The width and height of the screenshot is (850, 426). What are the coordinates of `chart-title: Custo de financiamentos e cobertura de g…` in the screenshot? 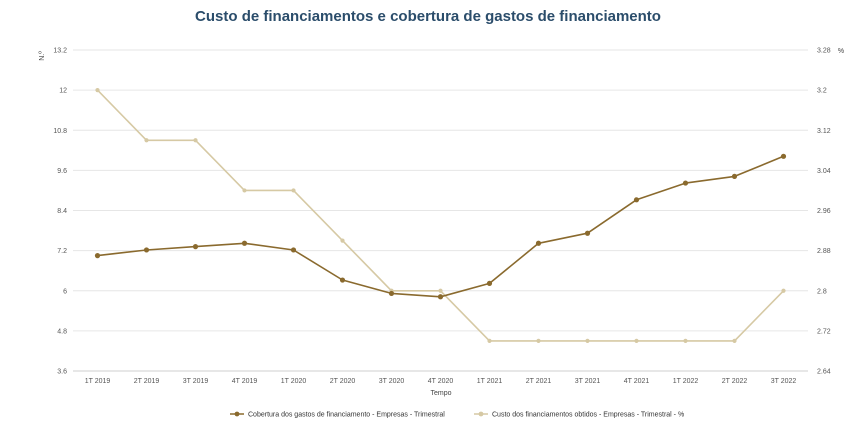 It's located at (428, 16).